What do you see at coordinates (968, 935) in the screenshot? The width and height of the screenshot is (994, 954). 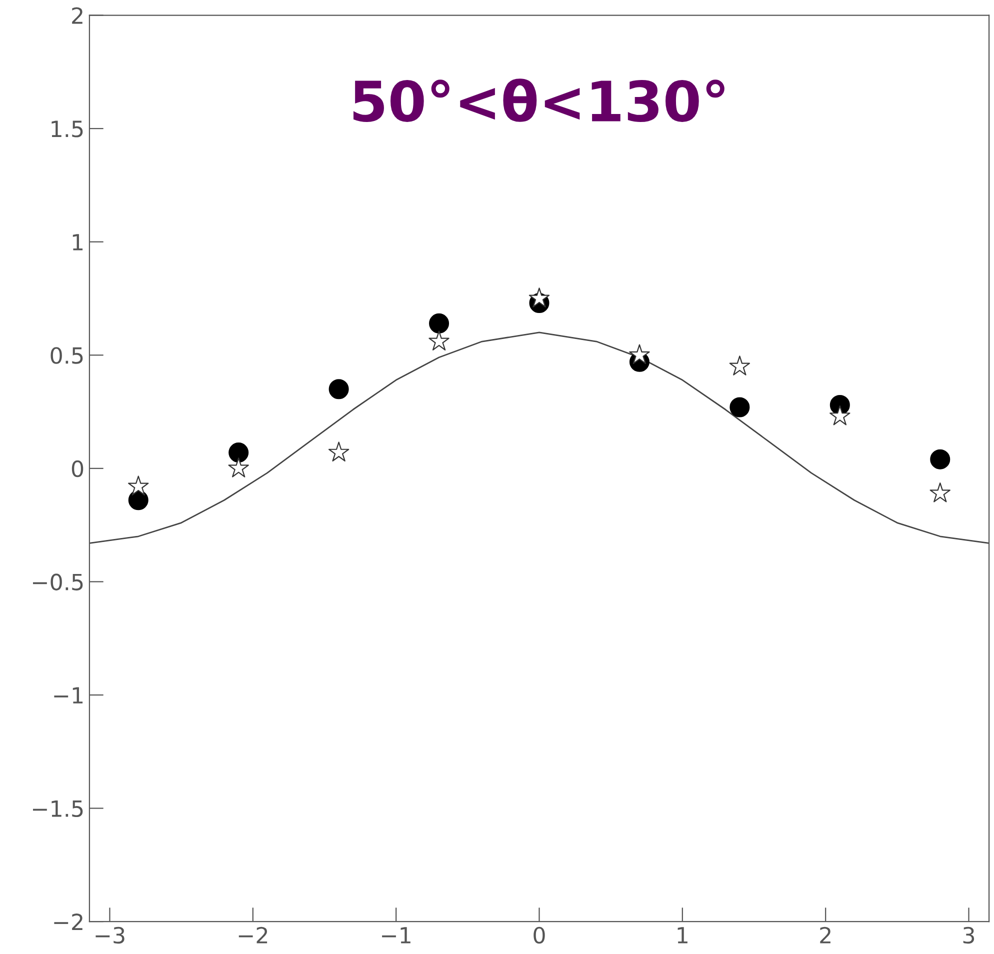 I see `x-tick-label: 3` at bounding box center [968, 935].